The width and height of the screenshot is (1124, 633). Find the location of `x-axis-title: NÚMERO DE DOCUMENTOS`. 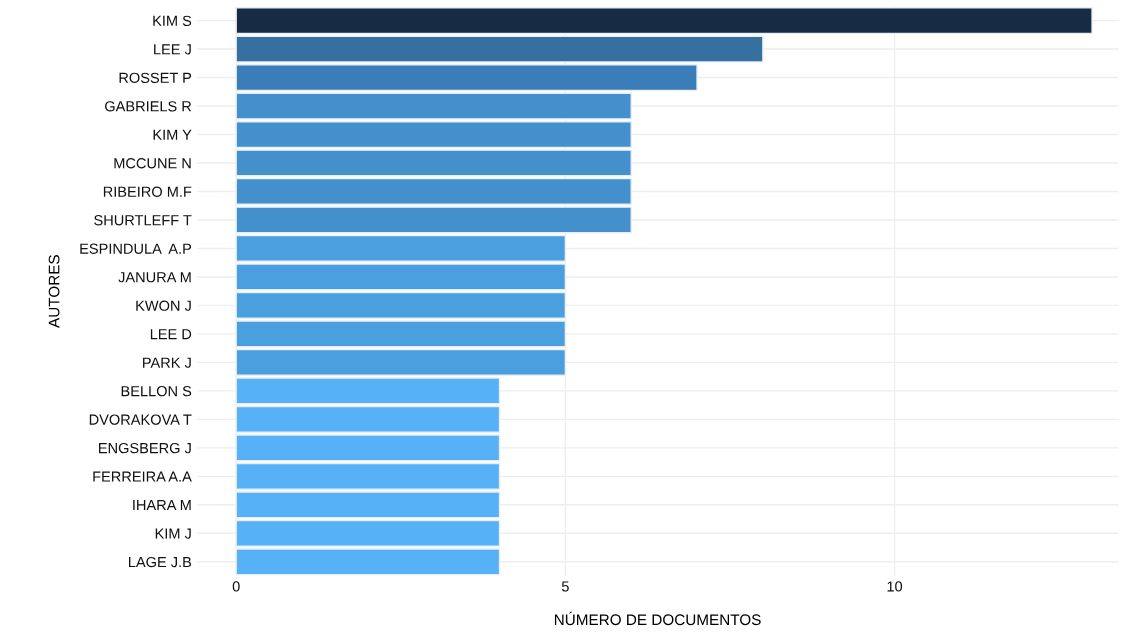

x-axis-title: NÚMERO DE DOCUMENTOS is located at coordinates (657, 618).